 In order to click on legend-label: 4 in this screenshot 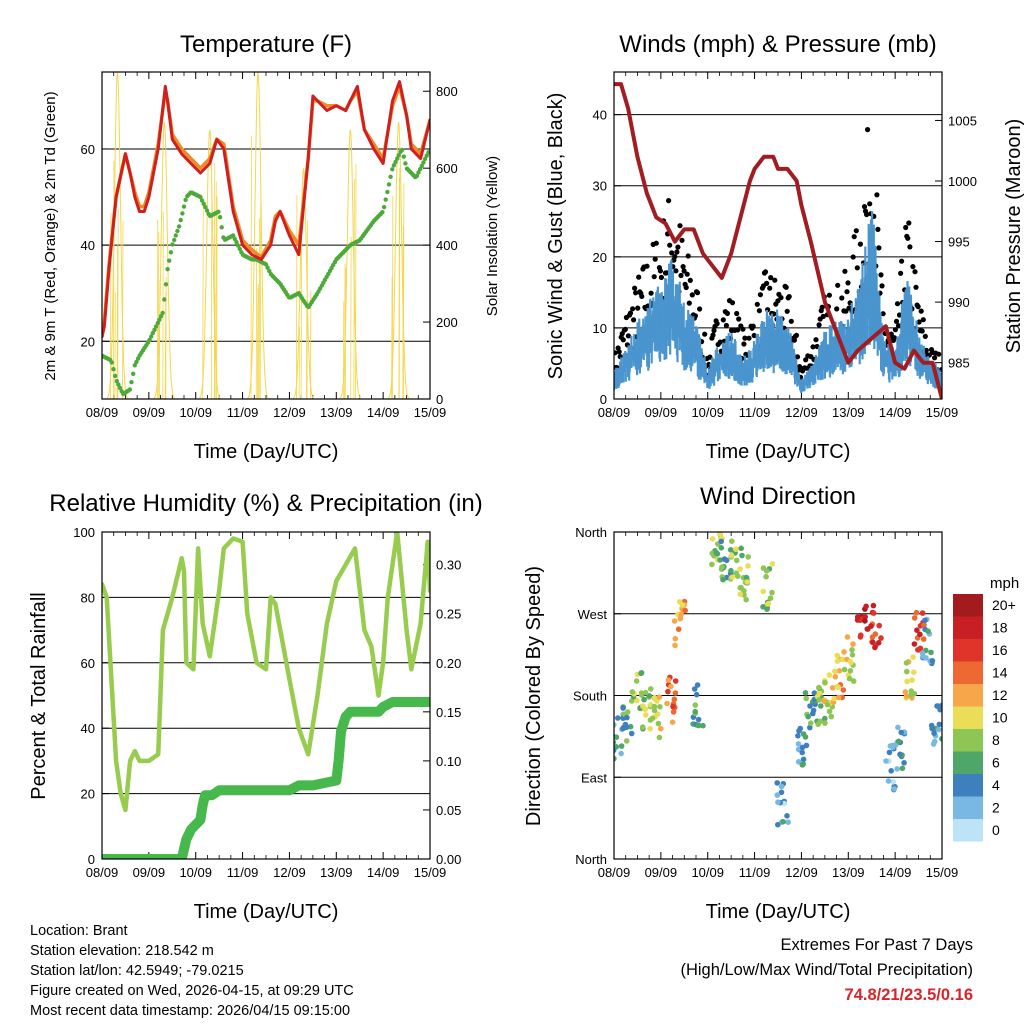, I will do `click(996, 785)`.